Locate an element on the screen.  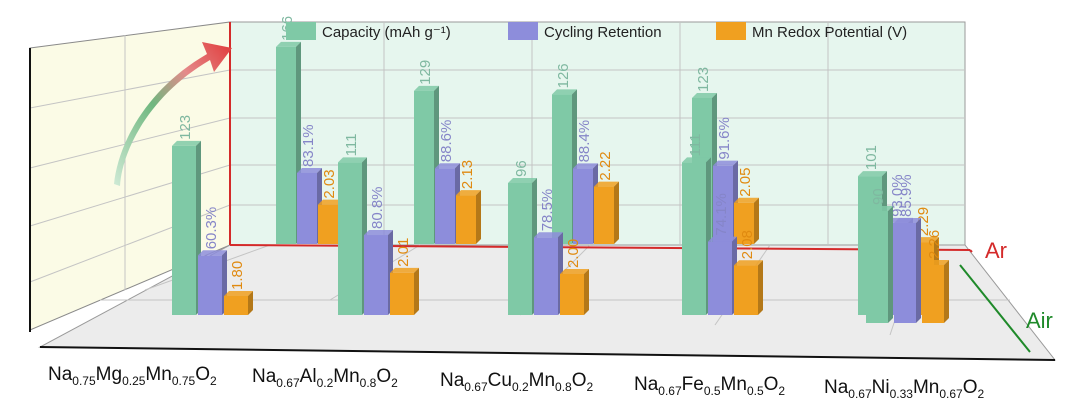
air-axis-line is located at coordinates (995, 308).